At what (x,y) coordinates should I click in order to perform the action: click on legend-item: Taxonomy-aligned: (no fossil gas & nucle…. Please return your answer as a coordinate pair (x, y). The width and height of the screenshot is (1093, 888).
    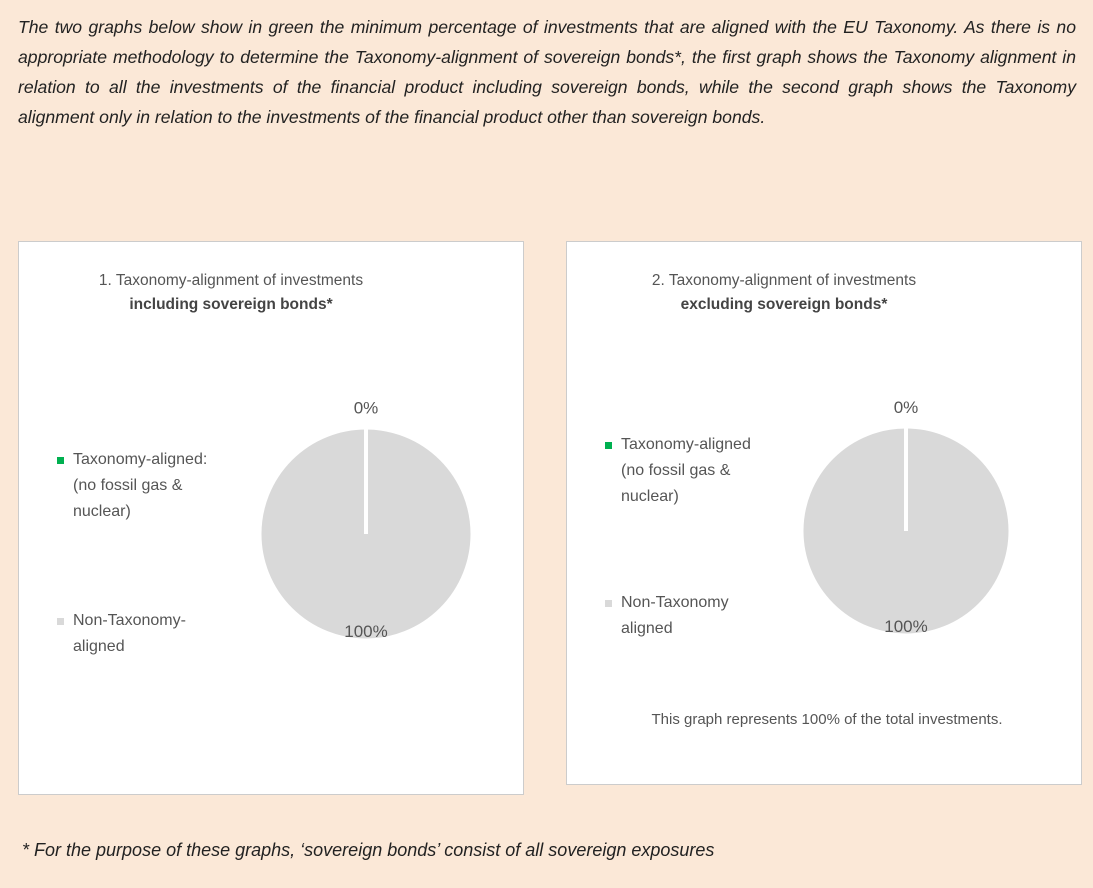
    Looking at the image, I should click on (145, 486).